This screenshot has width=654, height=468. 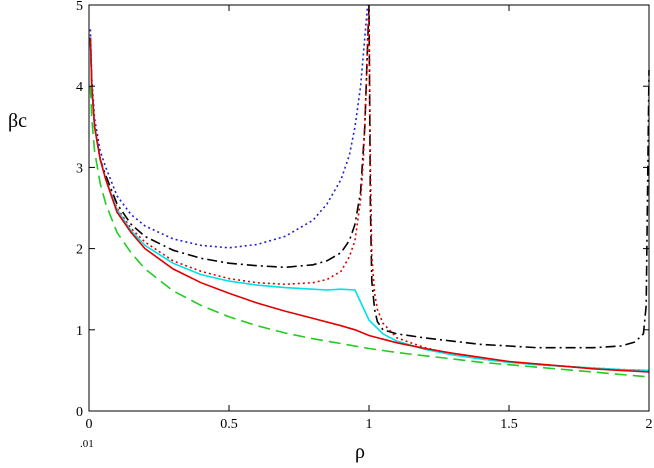 What do you see at coordinates (360, 452) in the screenshot?
I see `x-axis-title: ρ` at bounding box center [360, 452].